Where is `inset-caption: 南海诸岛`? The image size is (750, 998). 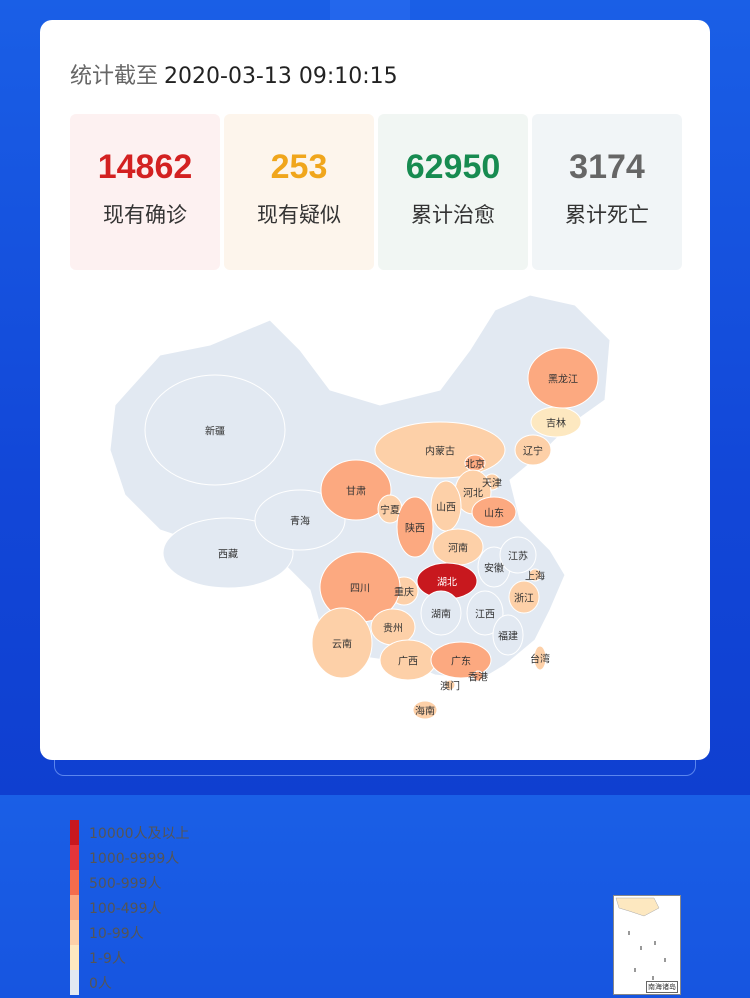
inset-caption: 南海诸岛 is located at coordinates (662, 987).